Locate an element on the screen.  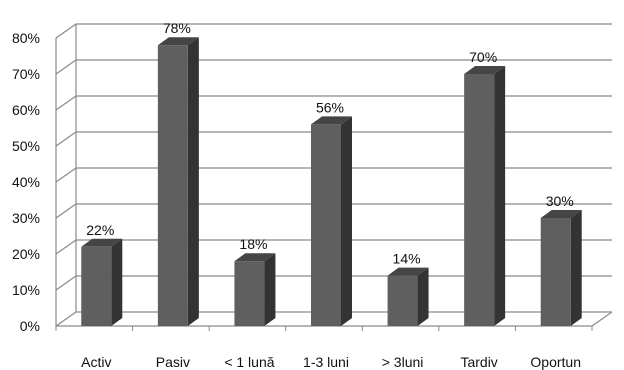
data-label: 70% is located at coordinates (483, 57).